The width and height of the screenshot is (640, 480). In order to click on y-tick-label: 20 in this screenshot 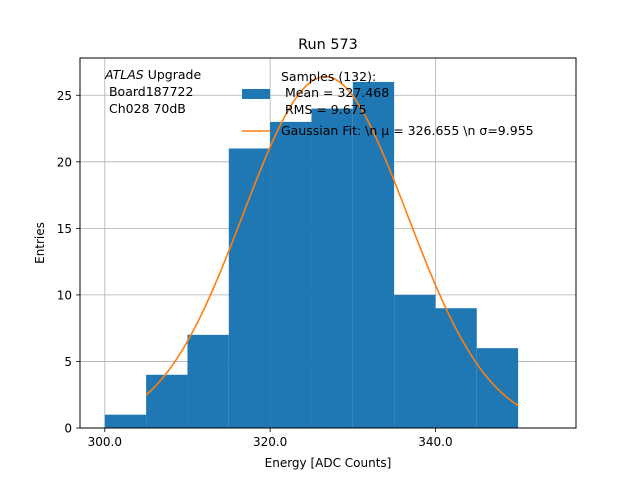, I will do `click(64, 162)`.